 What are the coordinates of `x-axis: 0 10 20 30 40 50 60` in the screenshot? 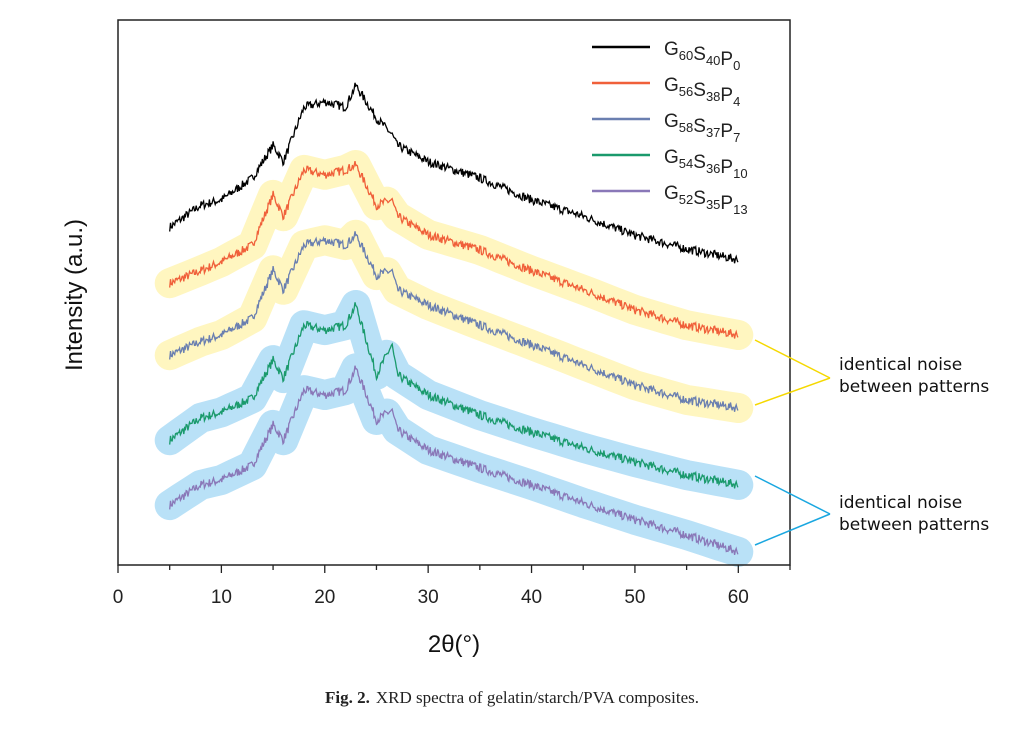 It's located at (452, 586).